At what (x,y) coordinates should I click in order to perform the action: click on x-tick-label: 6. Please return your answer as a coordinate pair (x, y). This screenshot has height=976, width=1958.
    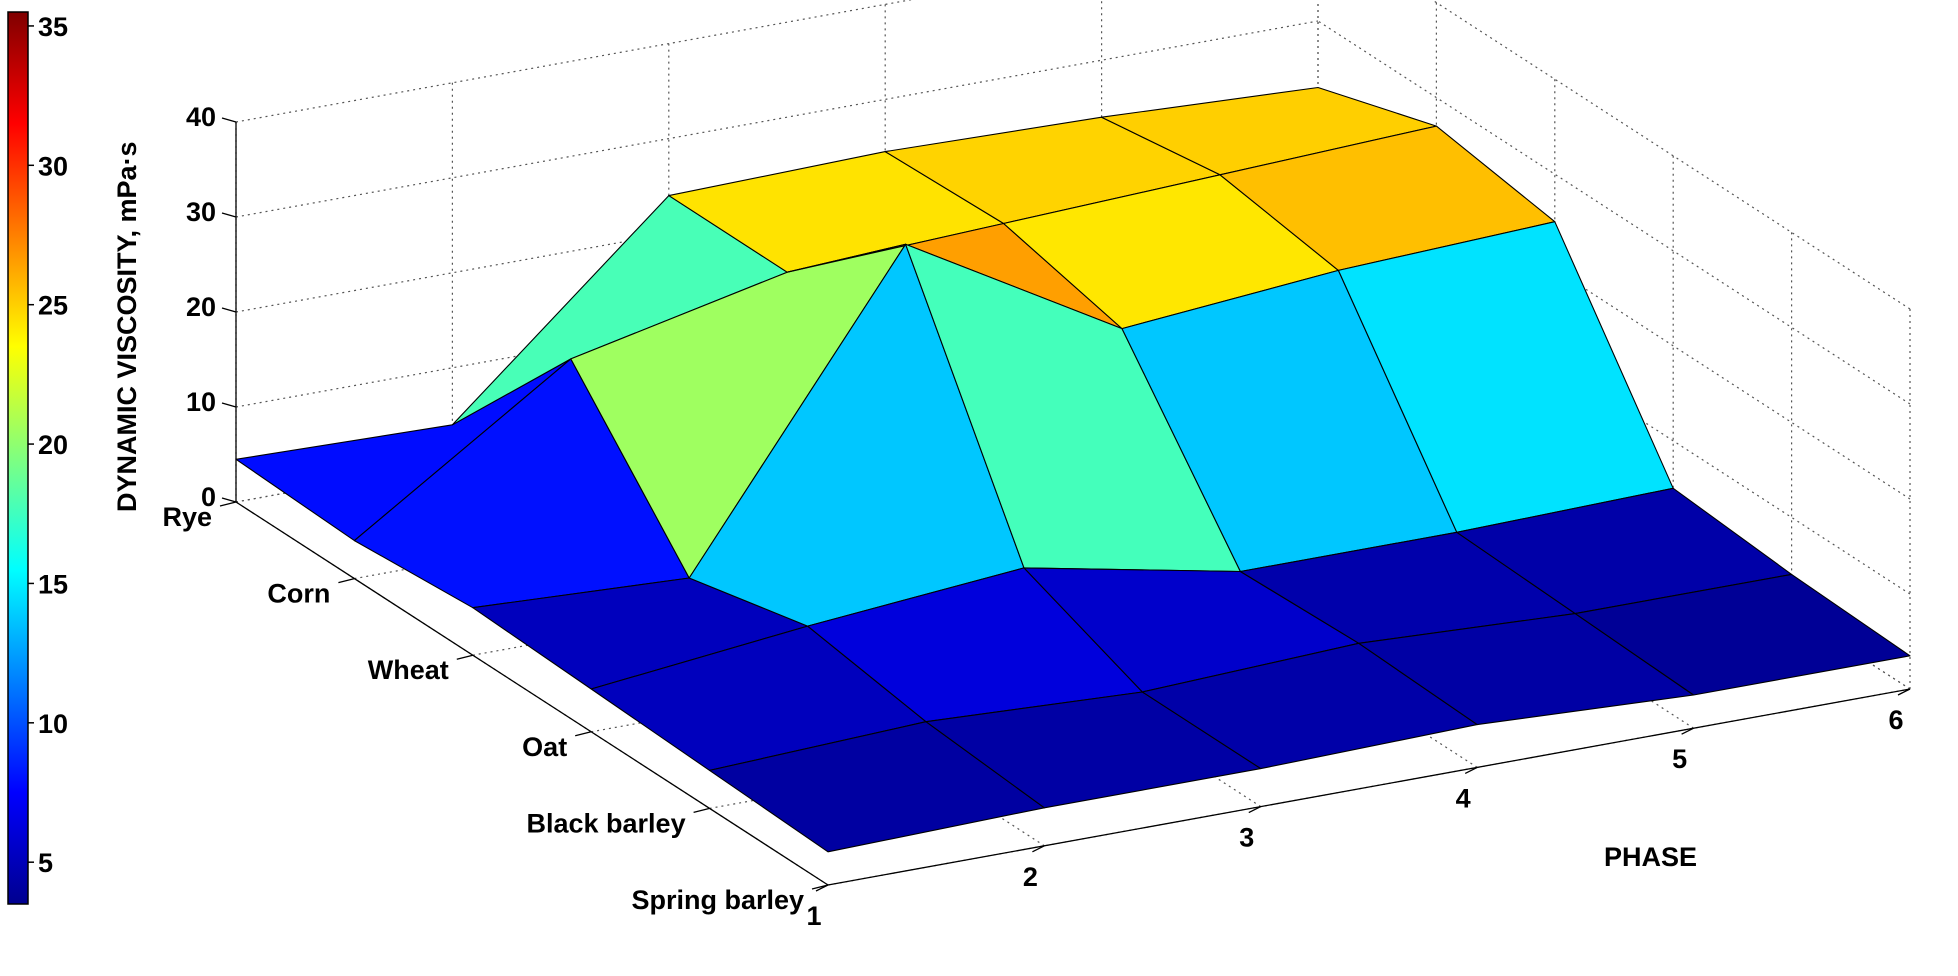
    Looking at the image, I should click on (1895, 720).